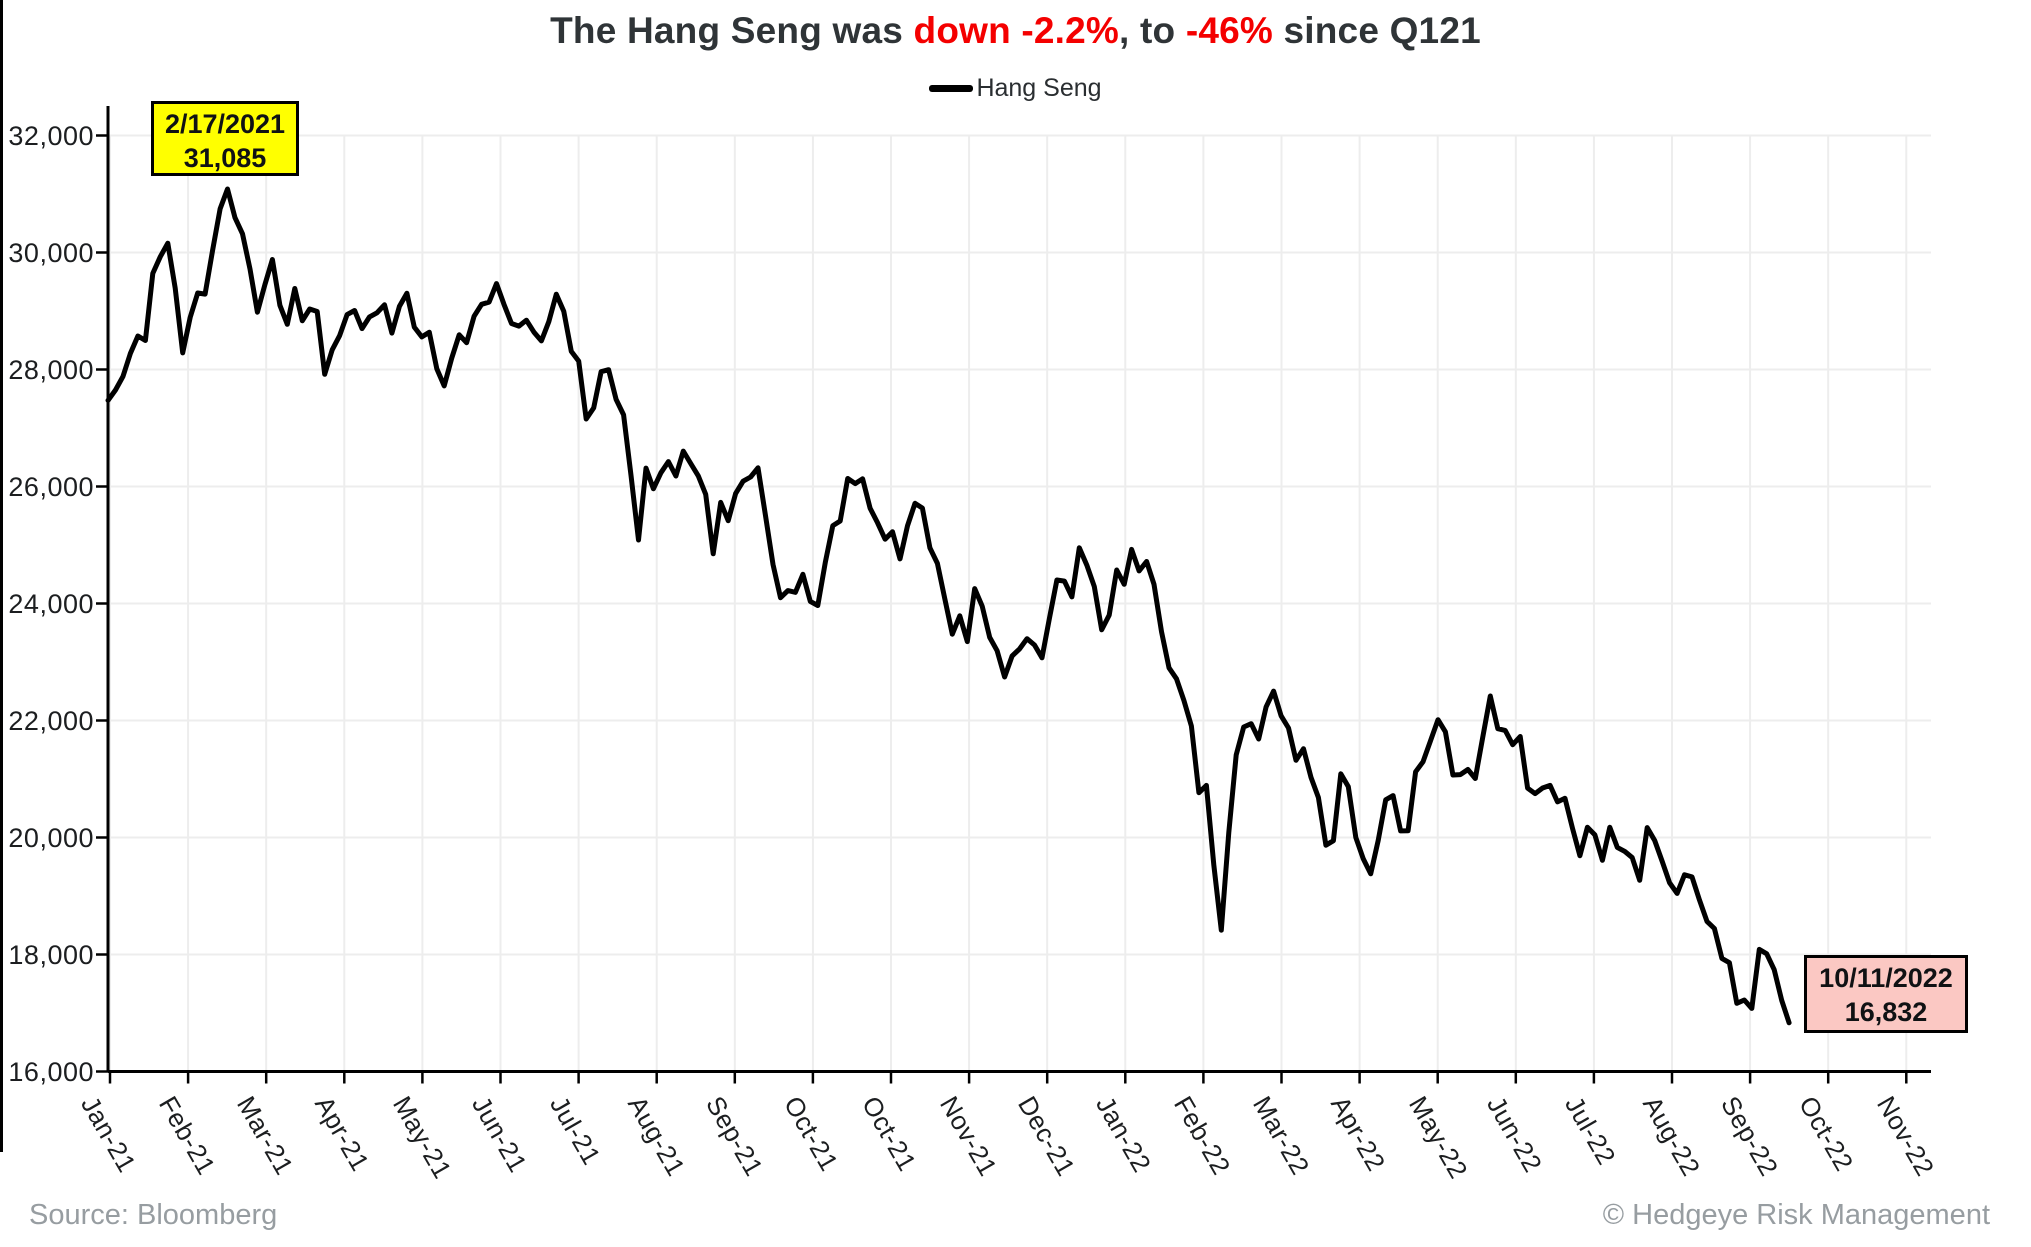 The image size is (2031, 1247). I want to click on y-axis-label: 18,000, so click(51, 954).